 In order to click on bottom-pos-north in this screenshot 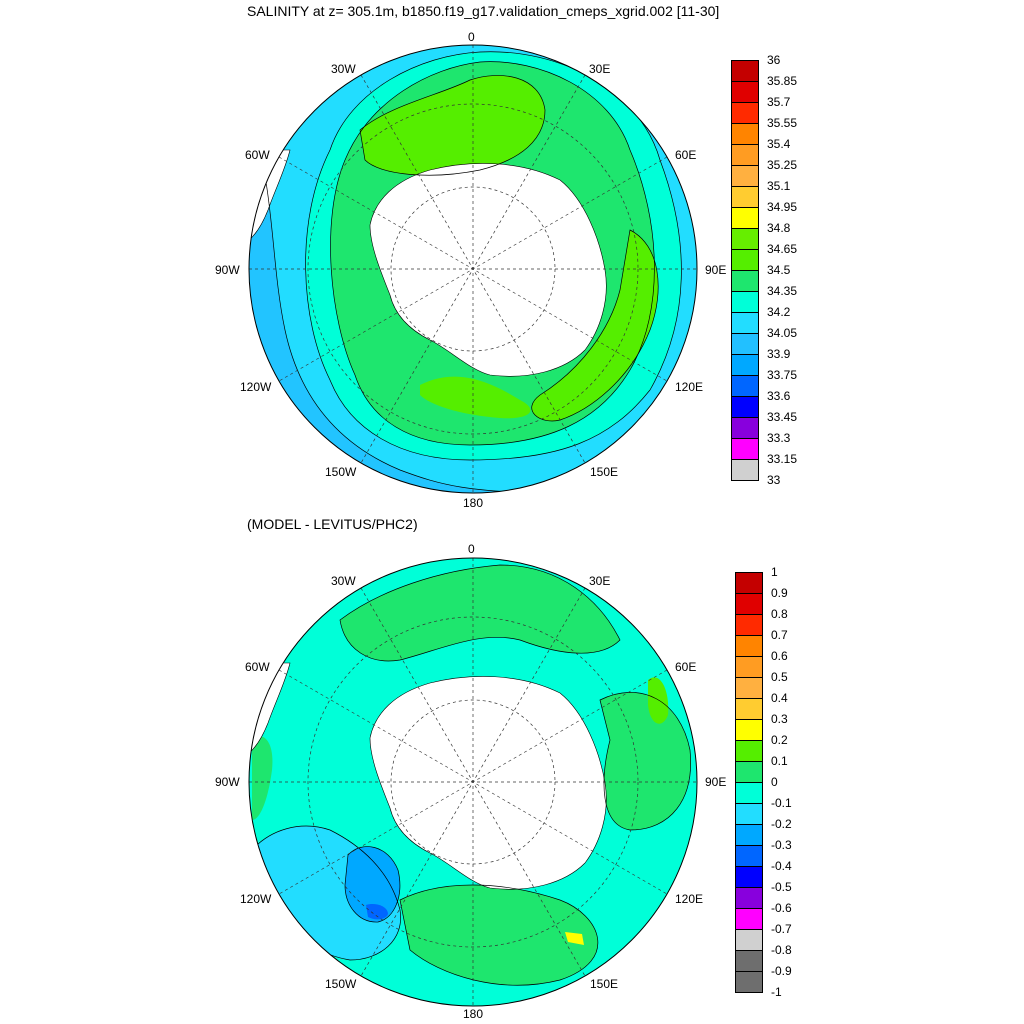, I will do `click(480, 613)`.